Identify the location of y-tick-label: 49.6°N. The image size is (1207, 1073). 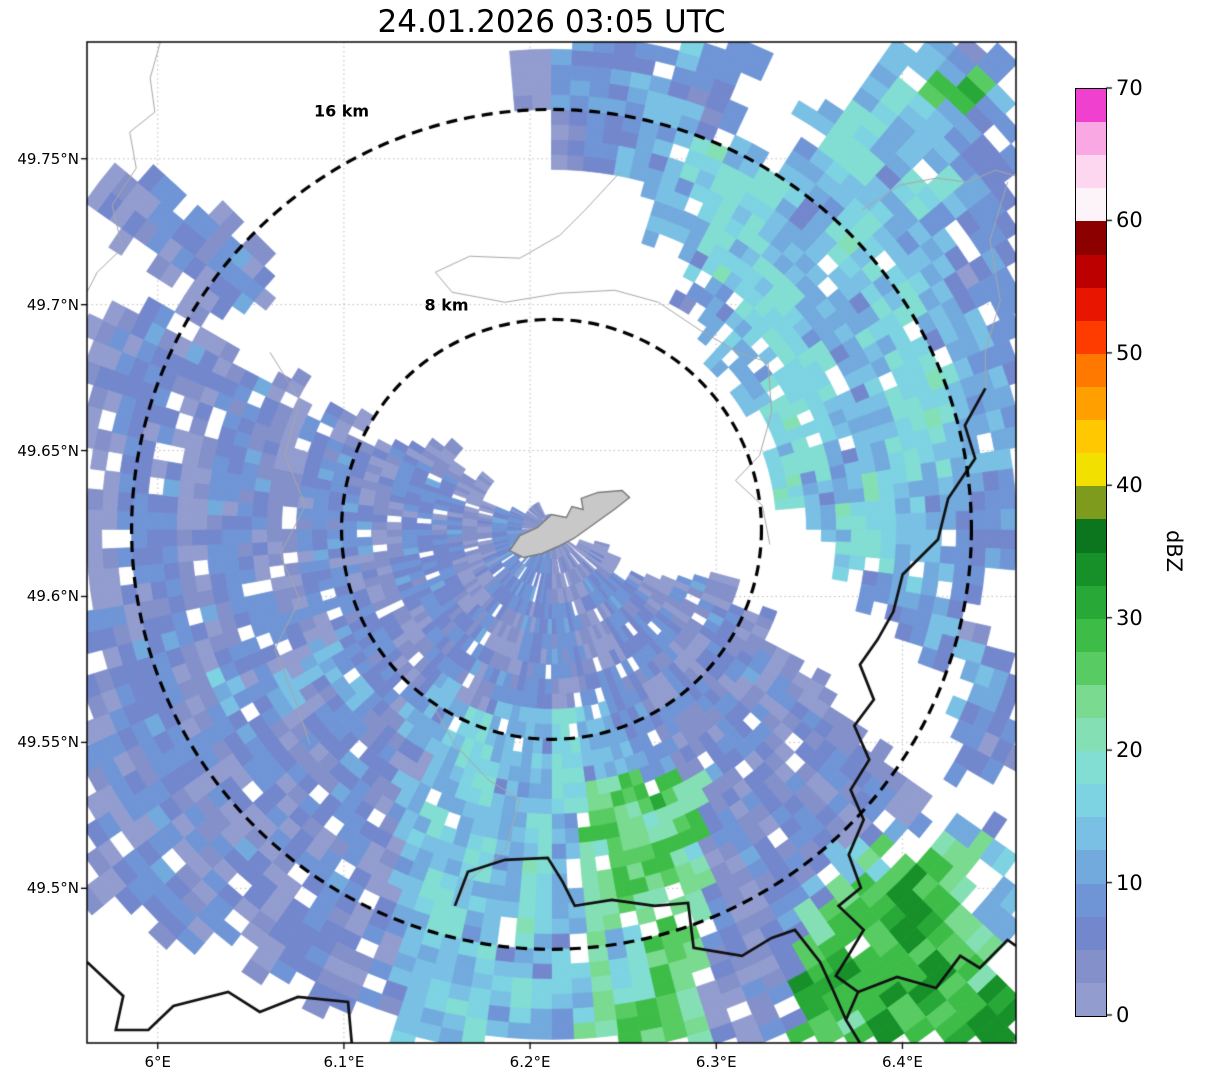
(52, 596).